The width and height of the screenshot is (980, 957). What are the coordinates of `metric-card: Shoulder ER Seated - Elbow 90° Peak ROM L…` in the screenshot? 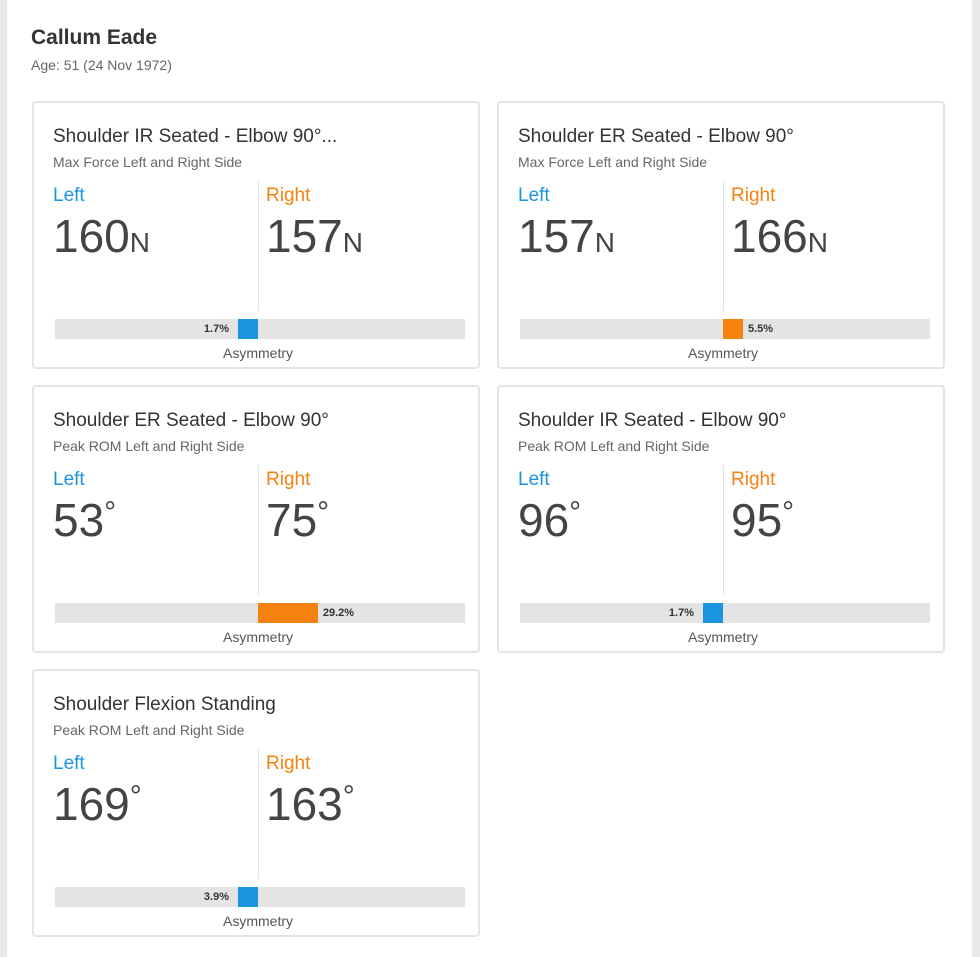 It's located at (256, 519).